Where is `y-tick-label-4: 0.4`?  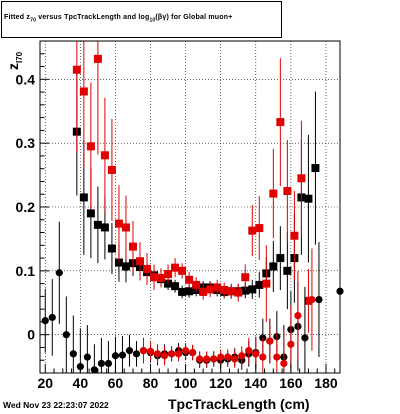
y-tick-label-4: 0.4 is located at coordinates (26, 79).